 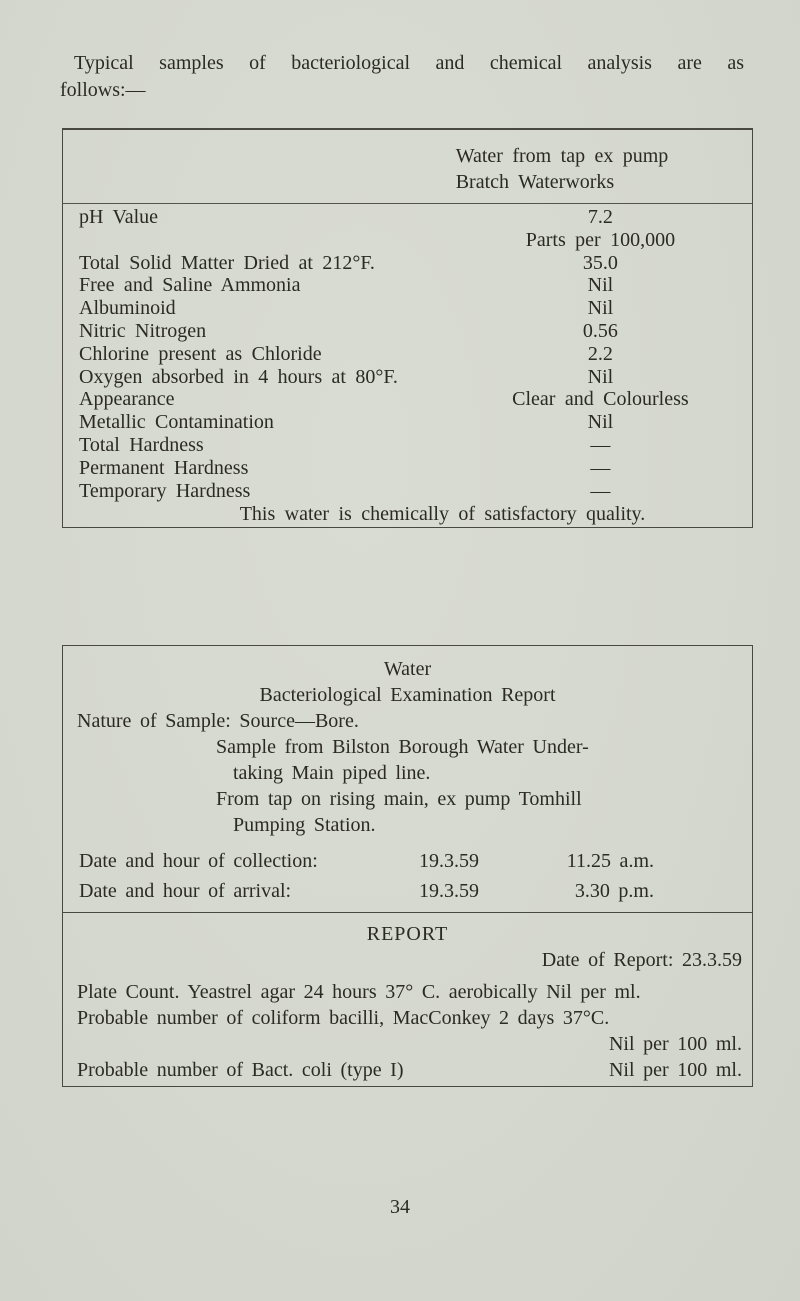 I want to click on bact-box-subtitle: Bacteriological Examination Report, so click(x=407, y=695).